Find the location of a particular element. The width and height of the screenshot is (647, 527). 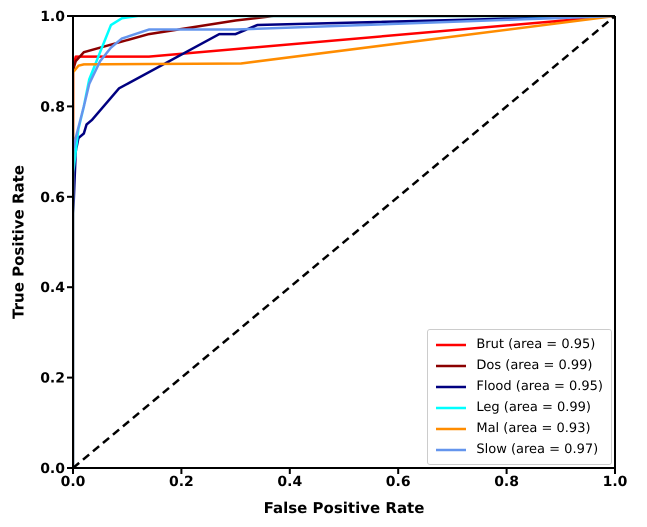

x-tick-label: 0.4 is located at coordinates (289, 482).